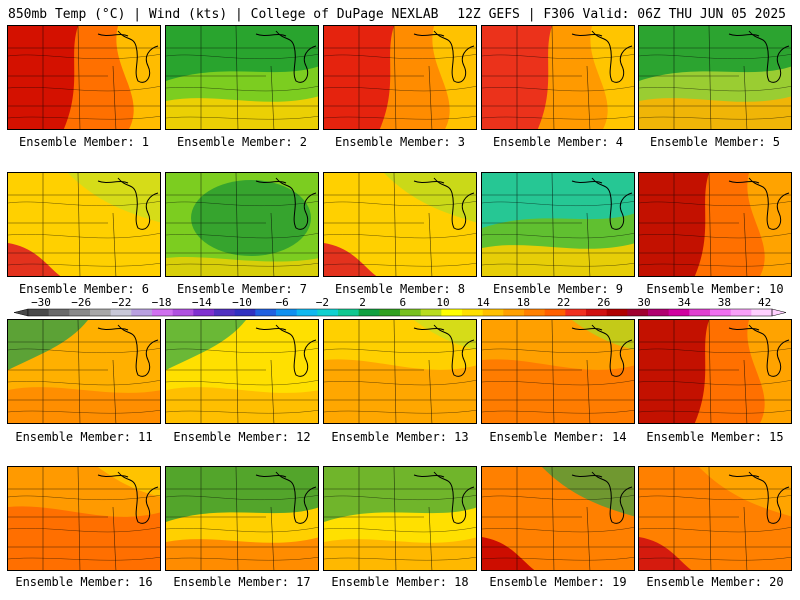 The width and height of the screenshot is (800, 600). Describe the element at coordinates (484, 303) in the screenshot. I see `colorbar-tick-label: 14` at that location.